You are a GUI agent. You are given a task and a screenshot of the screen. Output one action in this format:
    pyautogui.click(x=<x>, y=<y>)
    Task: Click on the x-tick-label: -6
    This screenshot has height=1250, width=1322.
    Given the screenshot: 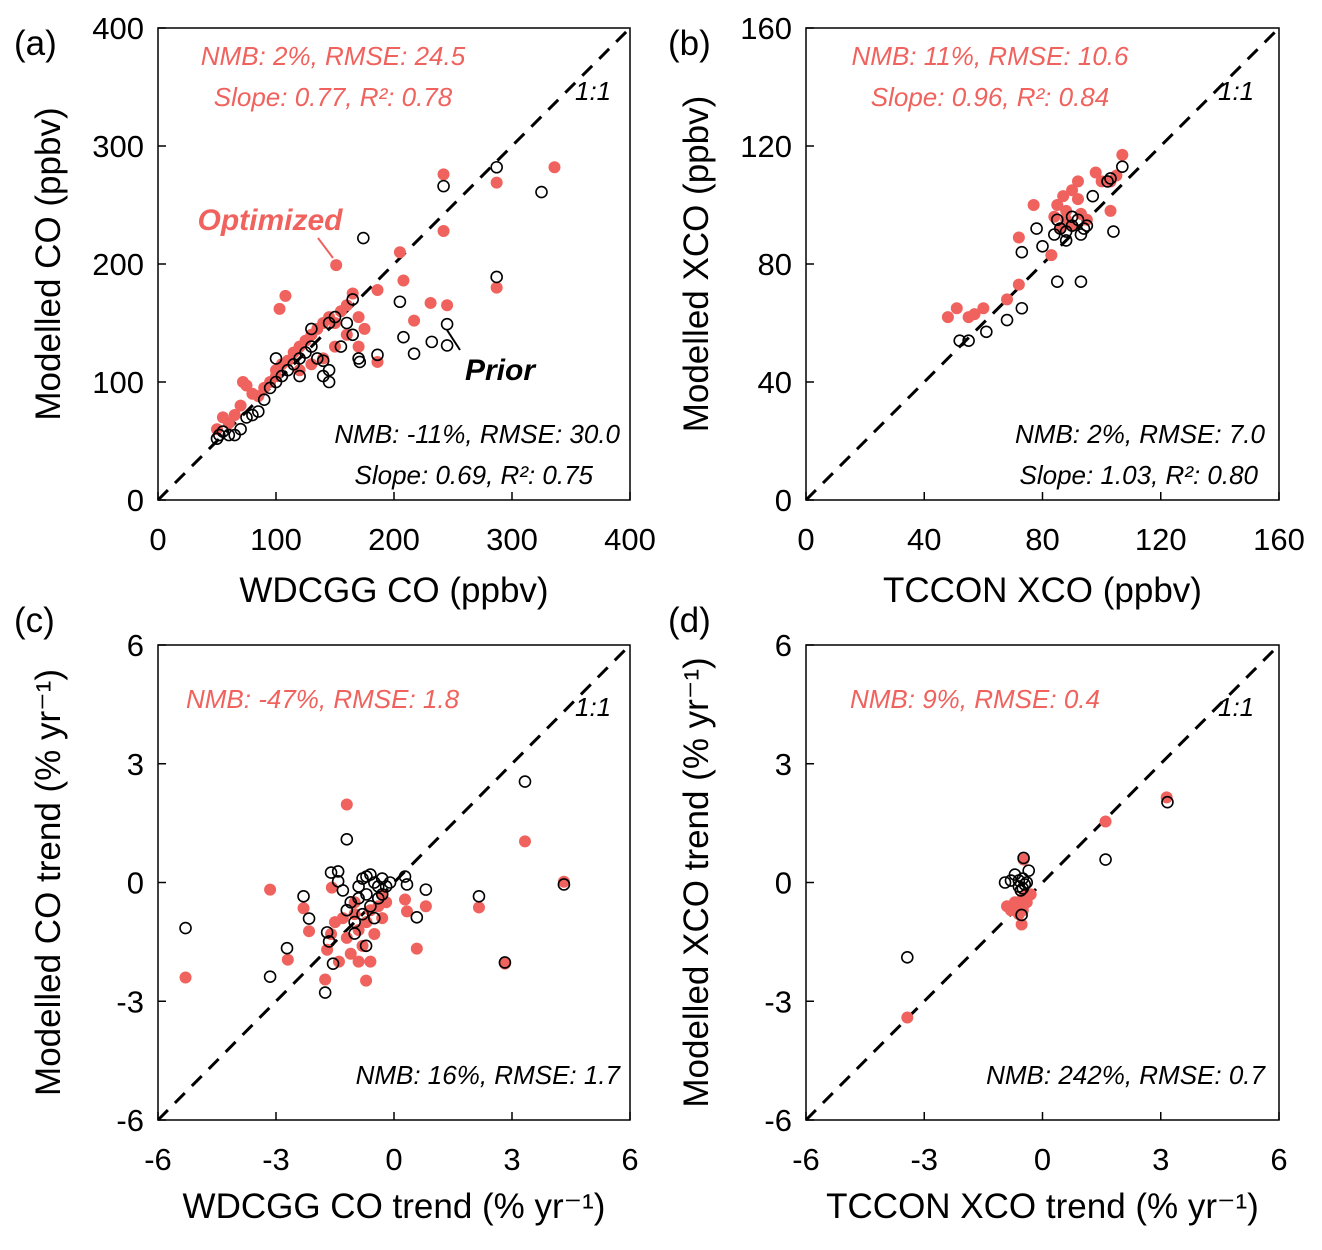 What is the action you would take?
    pyautogui.click(x=806, y=1159)
    